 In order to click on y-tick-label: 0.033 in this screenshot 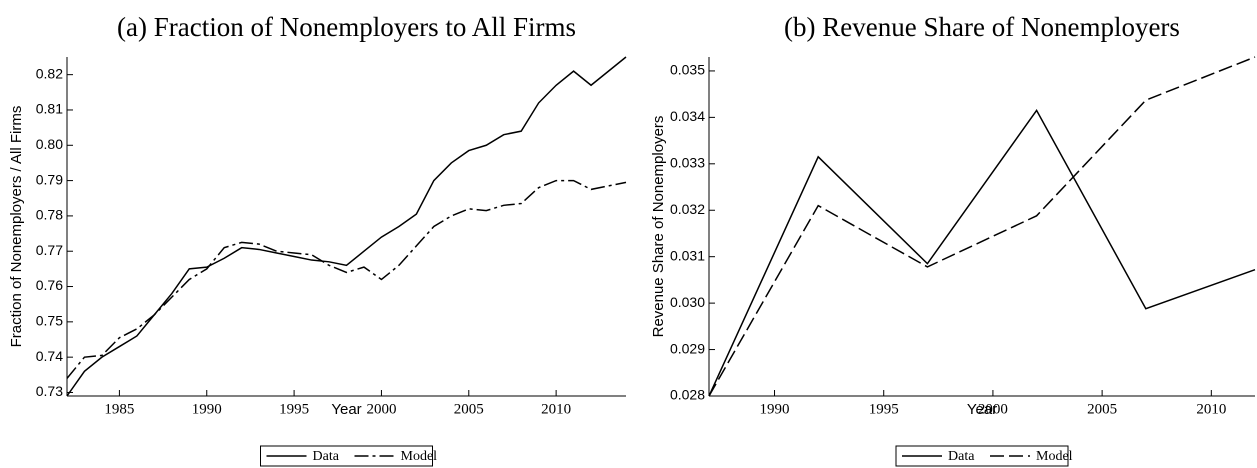, I will do `click(687, 163)`.